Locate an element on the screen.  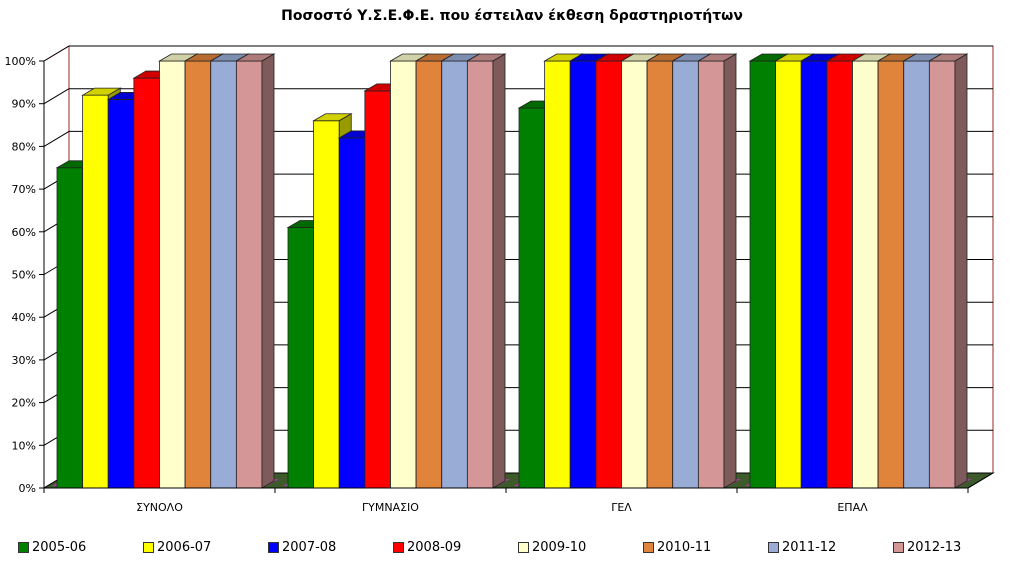
y-tick-label: 70% is located at coordinates (24, 189).